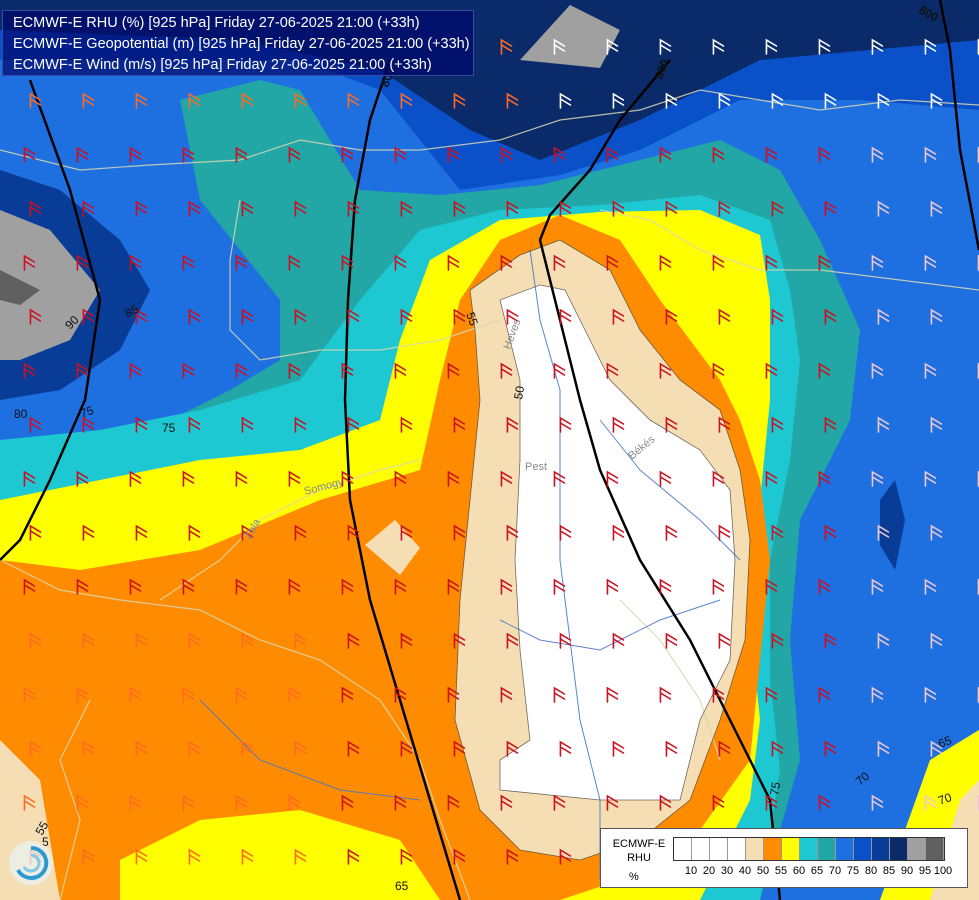 Image resolution: width=979 pixels, height=900 pixels. I want to click on legend-tick-label: 30, so click(727, 871).